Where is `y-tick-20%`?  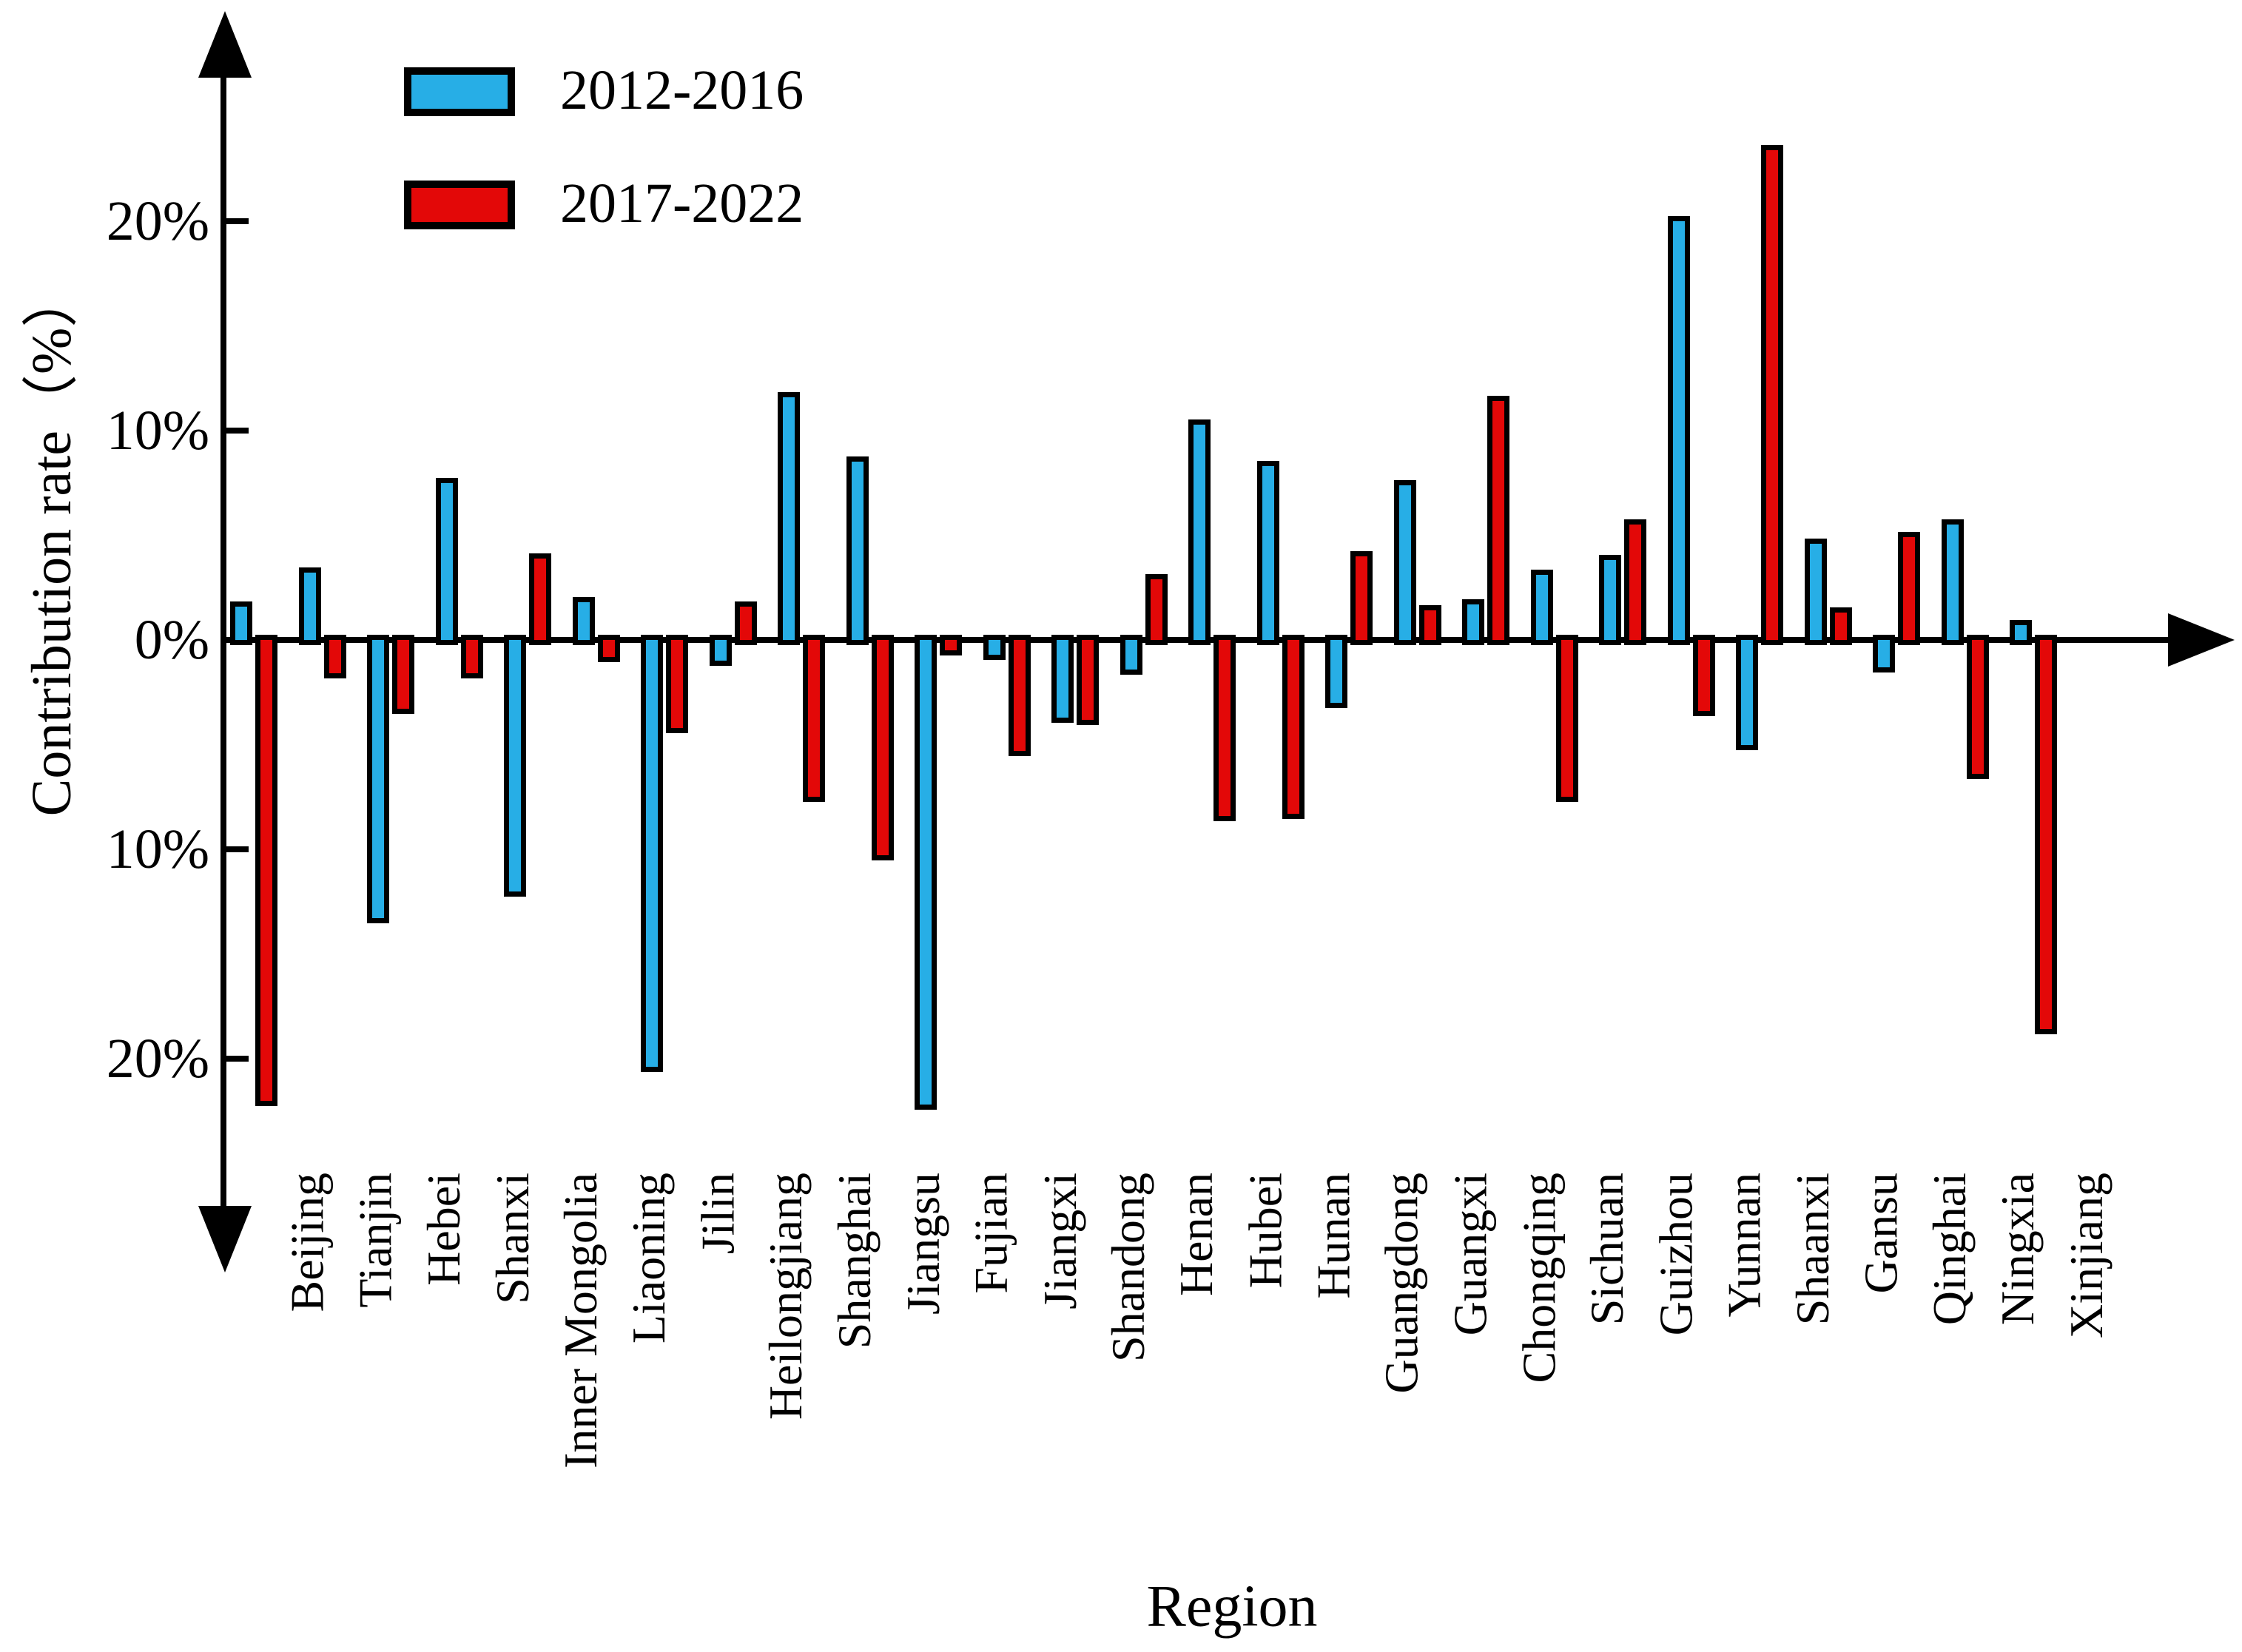 y-tick-20% is located at coordinates (235, 221).